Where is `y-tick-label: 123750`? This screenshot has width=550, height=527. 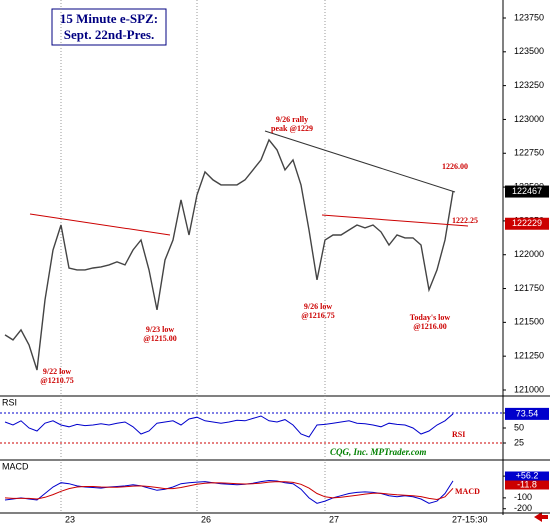
y-tick-label: 123750 is located at coordinates (529, 17).